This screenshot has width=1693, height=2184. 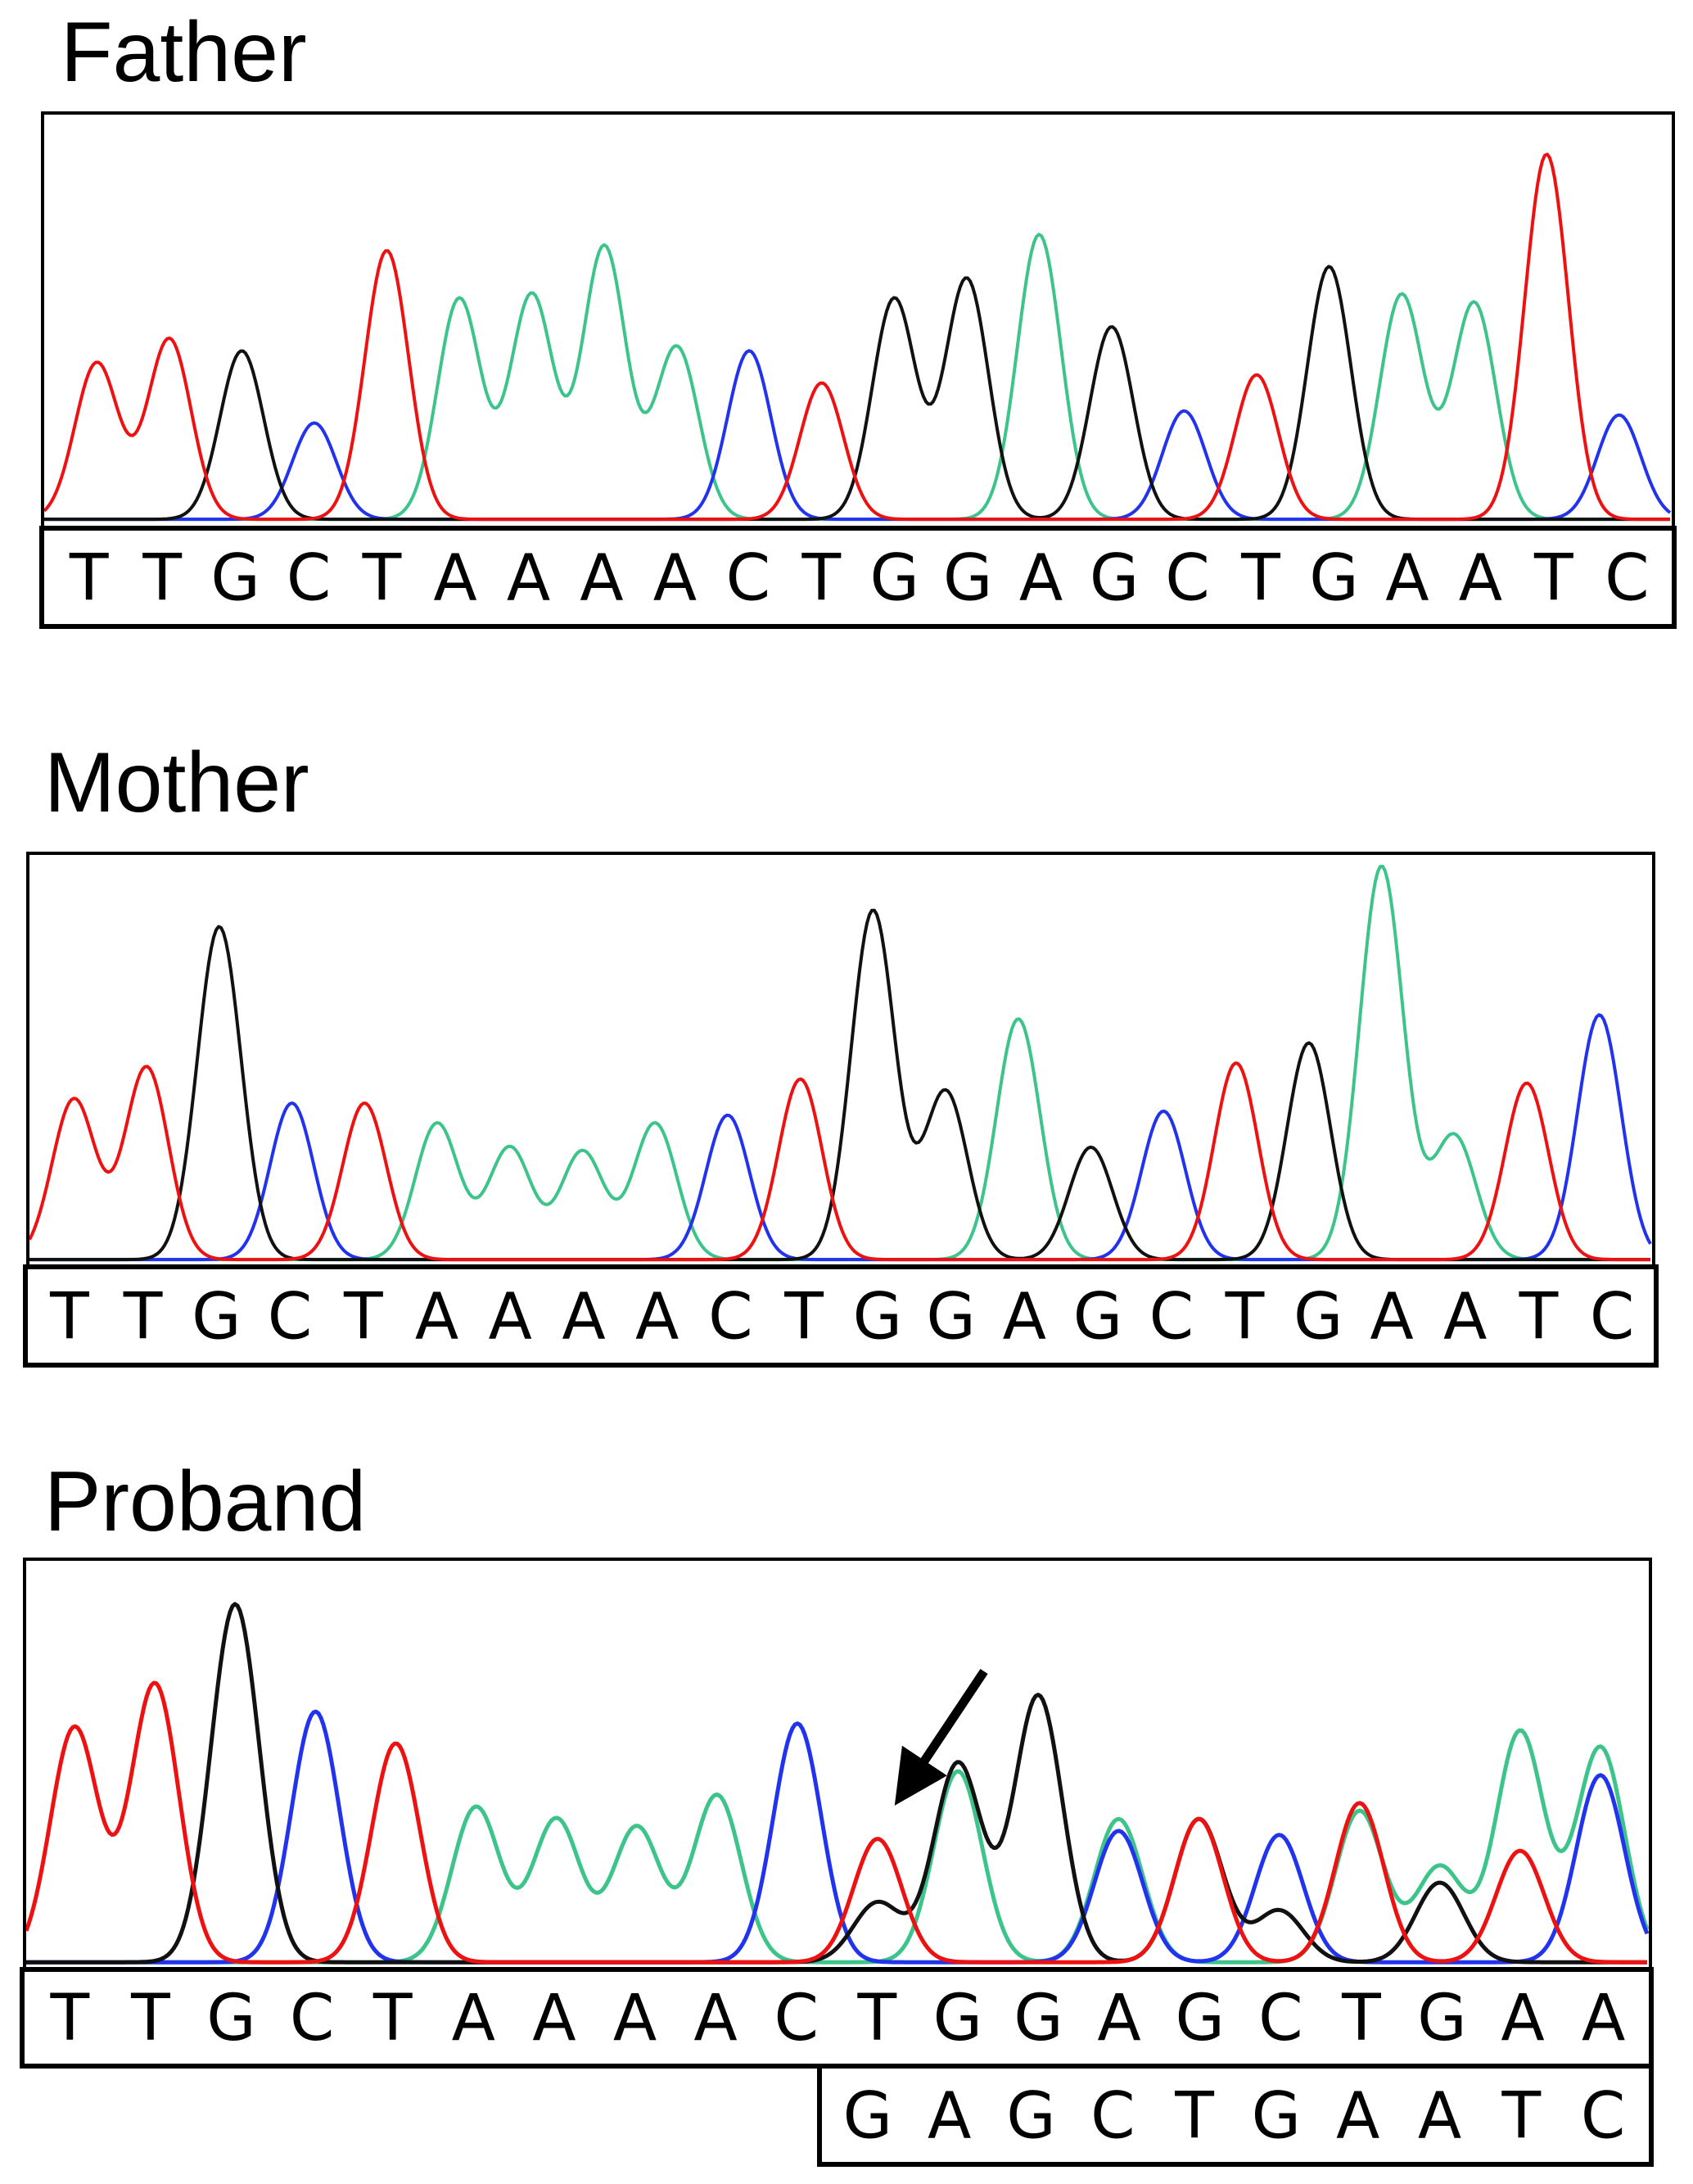 I want to click on father-title: Father, so click(x=184, y=53).